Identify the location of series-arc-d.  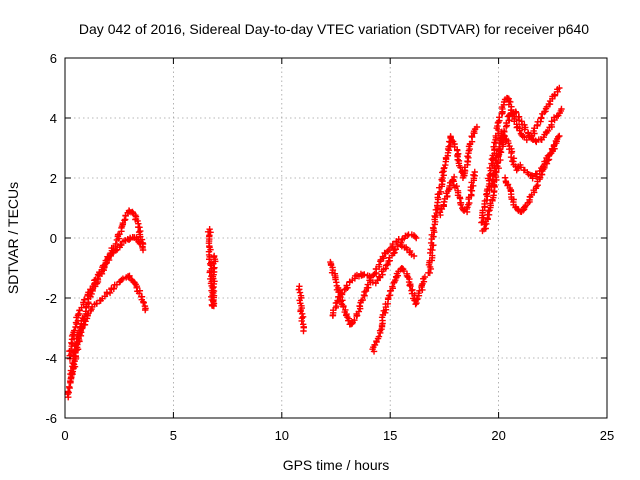
(211, 268).